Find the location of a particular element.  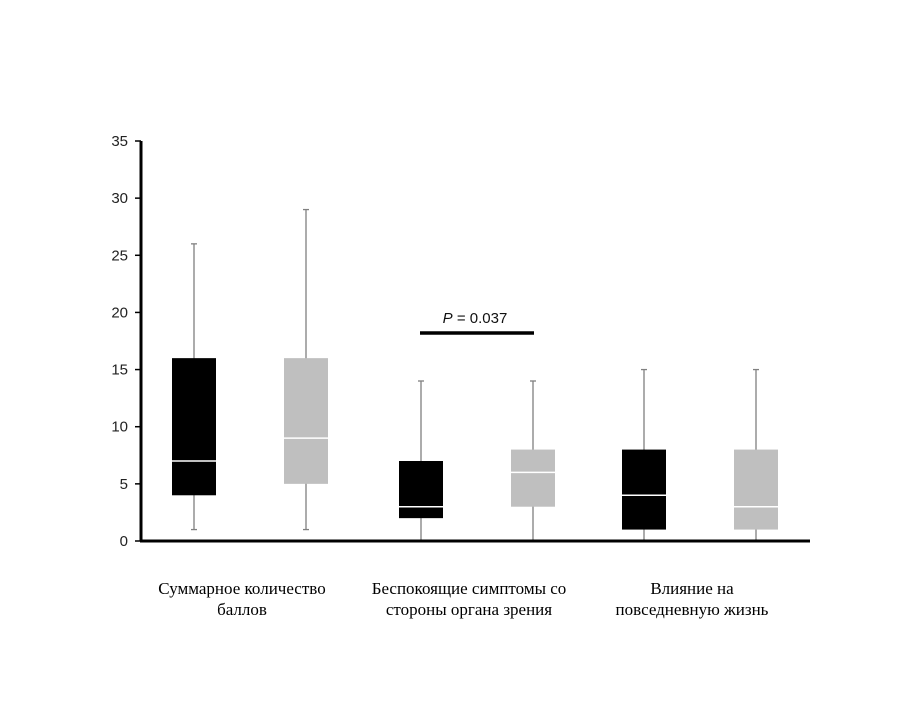

category-label-line: Беспокоящие симптомы со is located at coordinates (469, 588).